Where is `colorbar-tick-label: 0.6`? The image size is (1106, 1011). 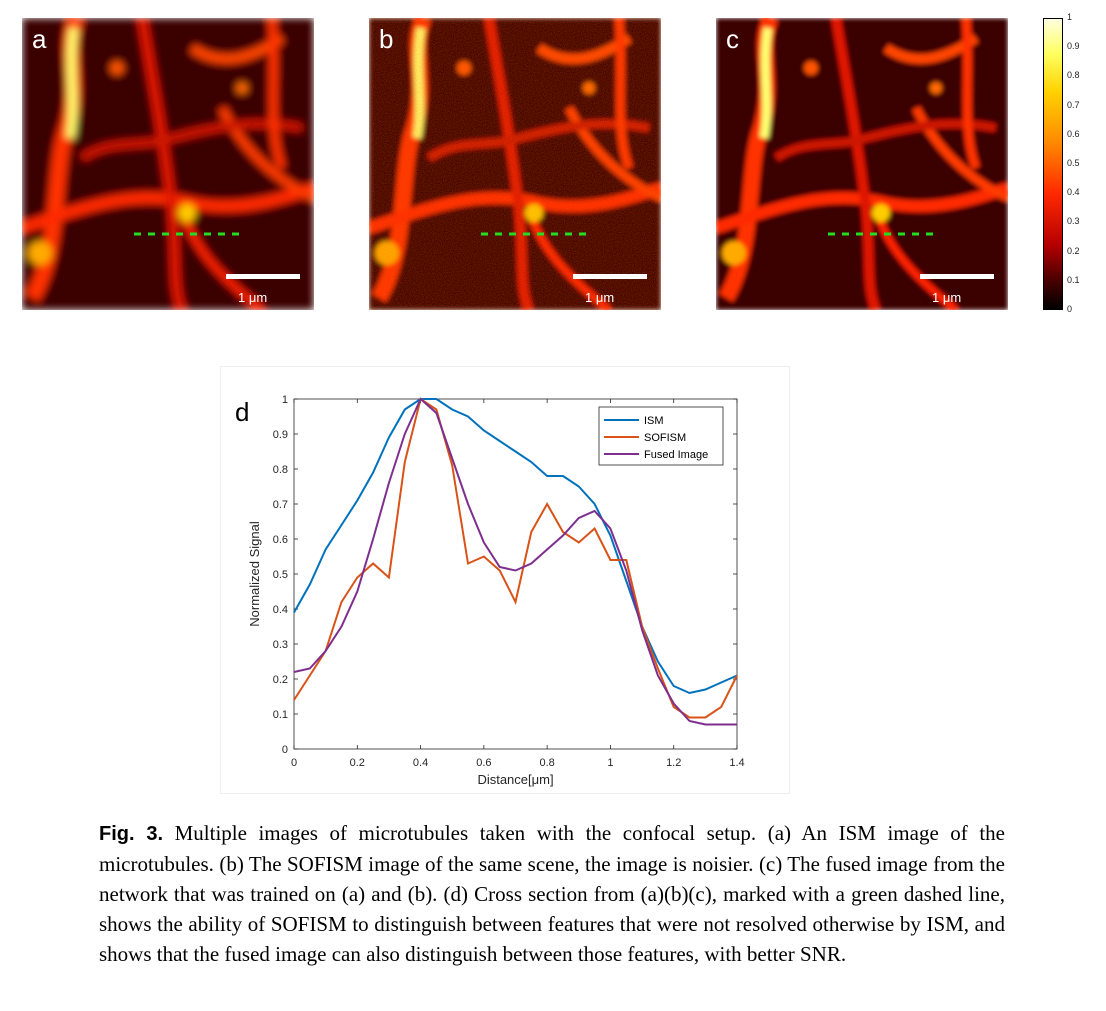 colorbar-tick-label: 0.6 is located at coordinates (1073, 133).